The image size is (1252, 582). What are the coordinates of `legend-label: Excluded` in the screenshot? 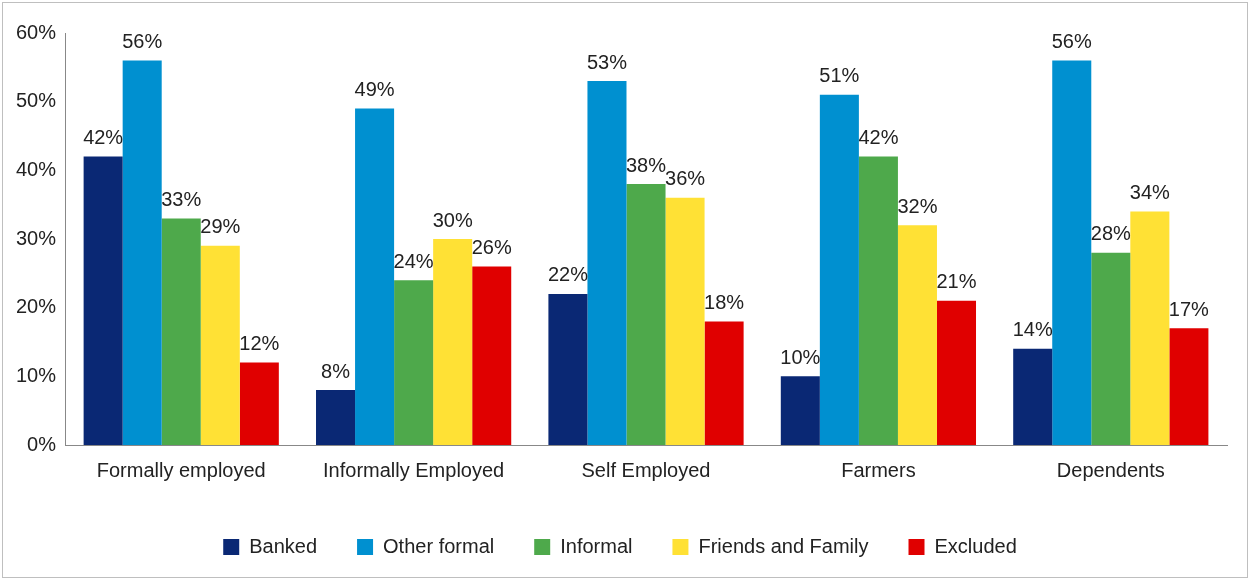 It's located at (975, 545).